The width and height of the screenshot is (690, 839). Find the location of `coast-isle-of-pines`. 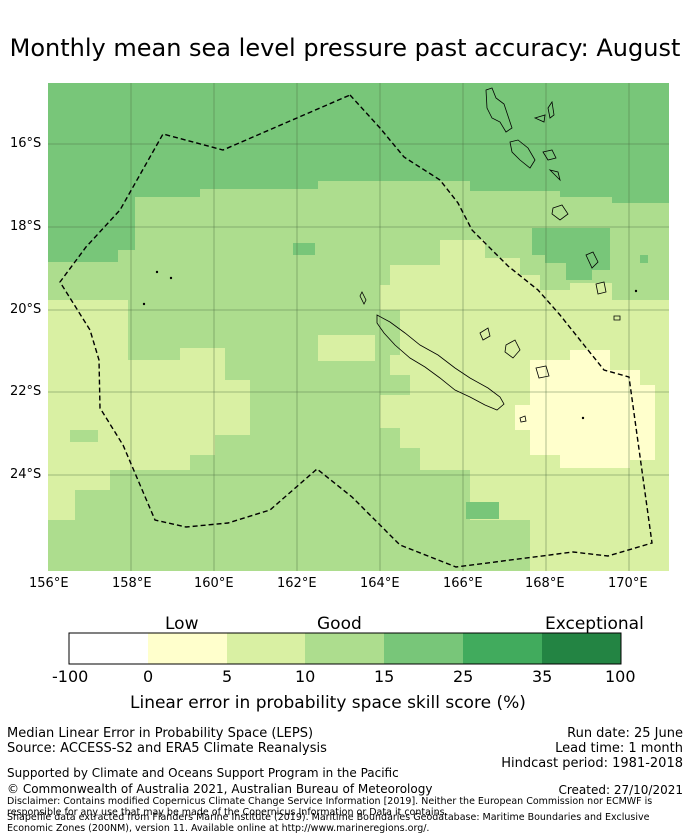

coast-isle-of-pines is located at coordinates (523, 419).